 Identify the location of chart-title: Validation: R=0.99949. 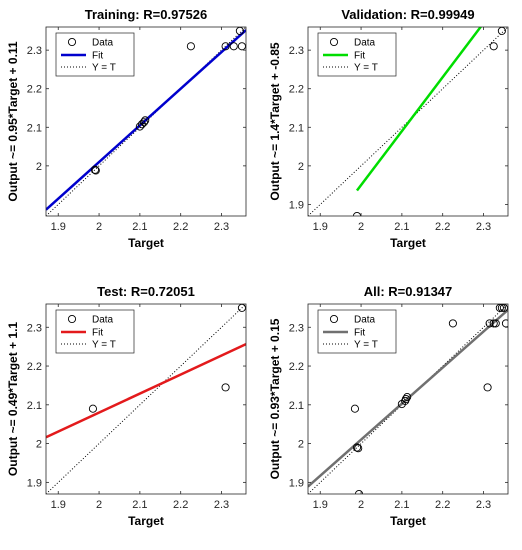
(407, 14).